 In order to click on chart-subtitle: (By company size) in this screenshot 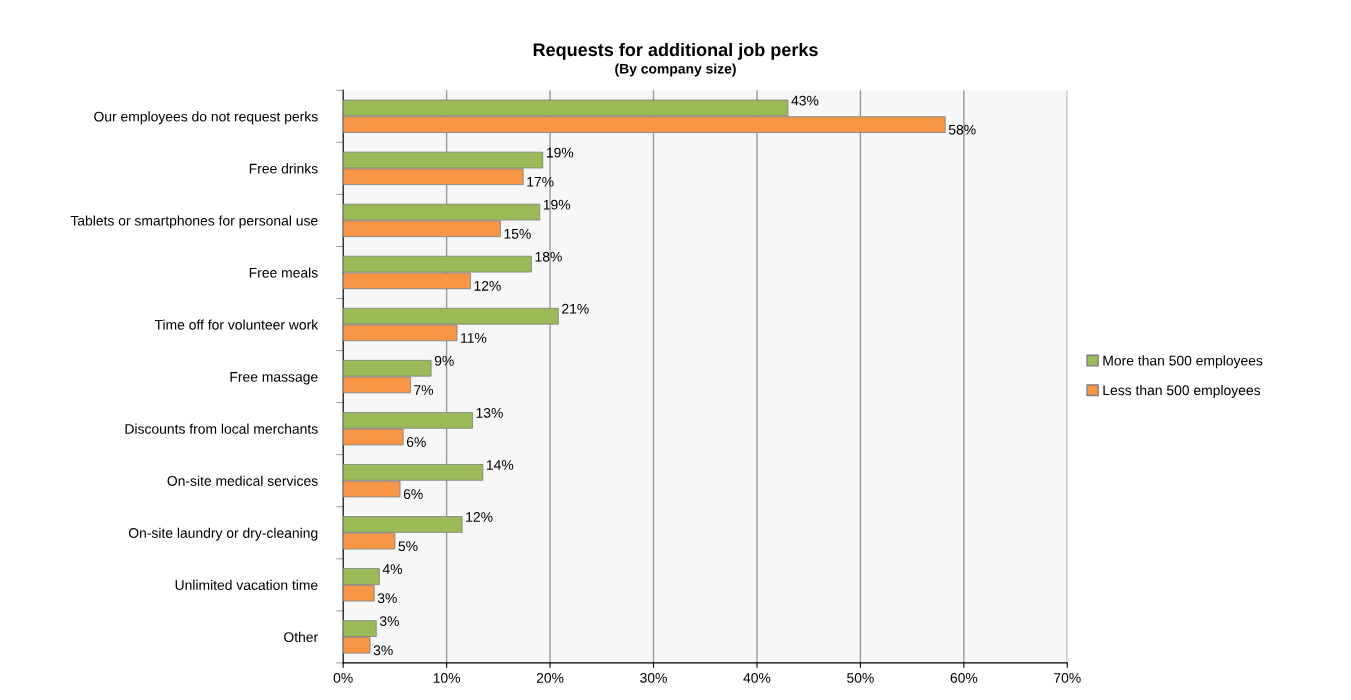, I will do `click(675, 70)`.